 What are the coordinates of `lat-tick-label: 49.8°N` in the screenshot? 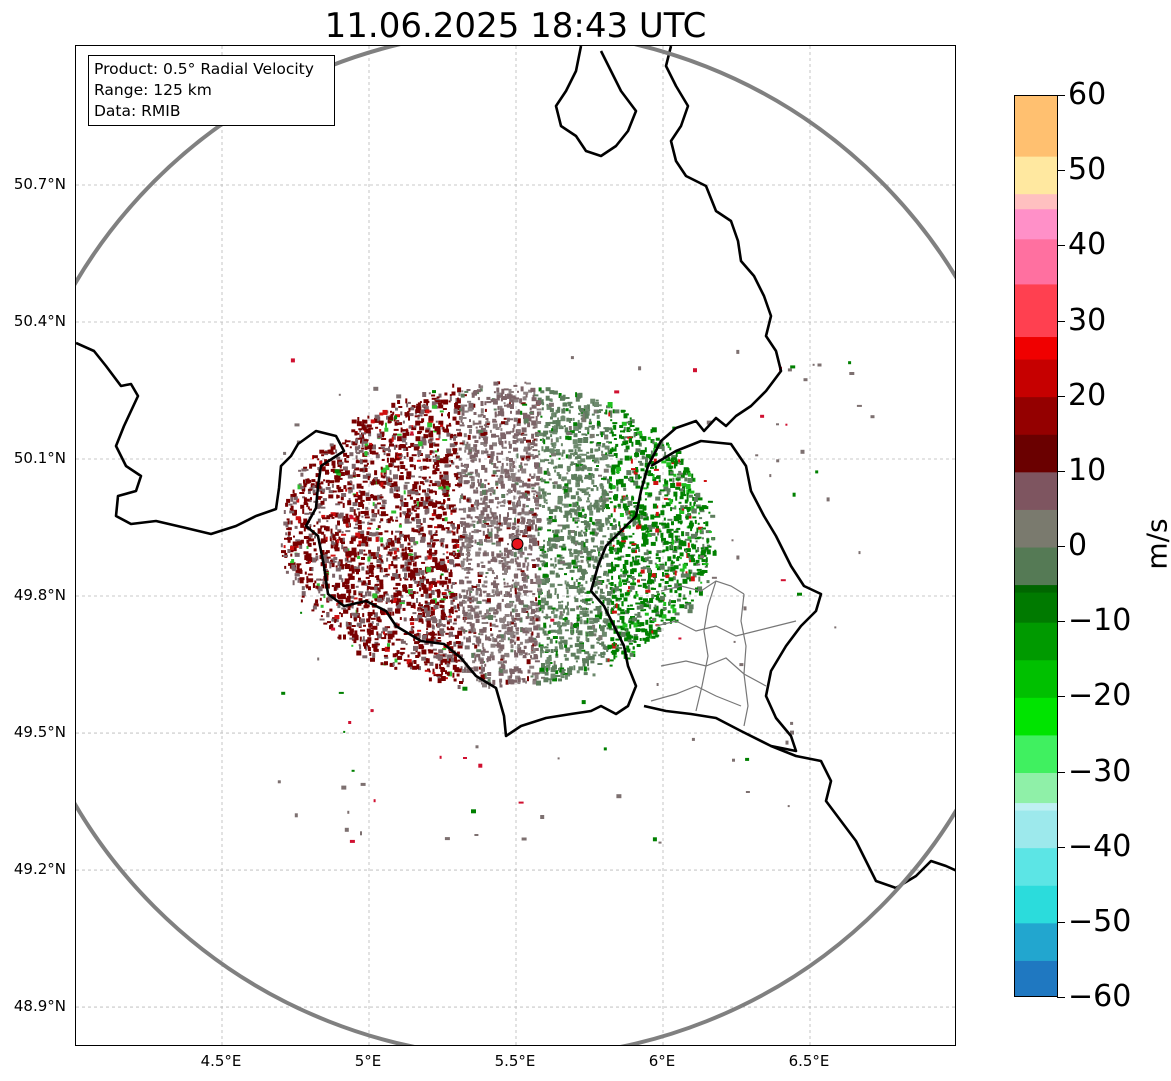 It's located at (39, 595).